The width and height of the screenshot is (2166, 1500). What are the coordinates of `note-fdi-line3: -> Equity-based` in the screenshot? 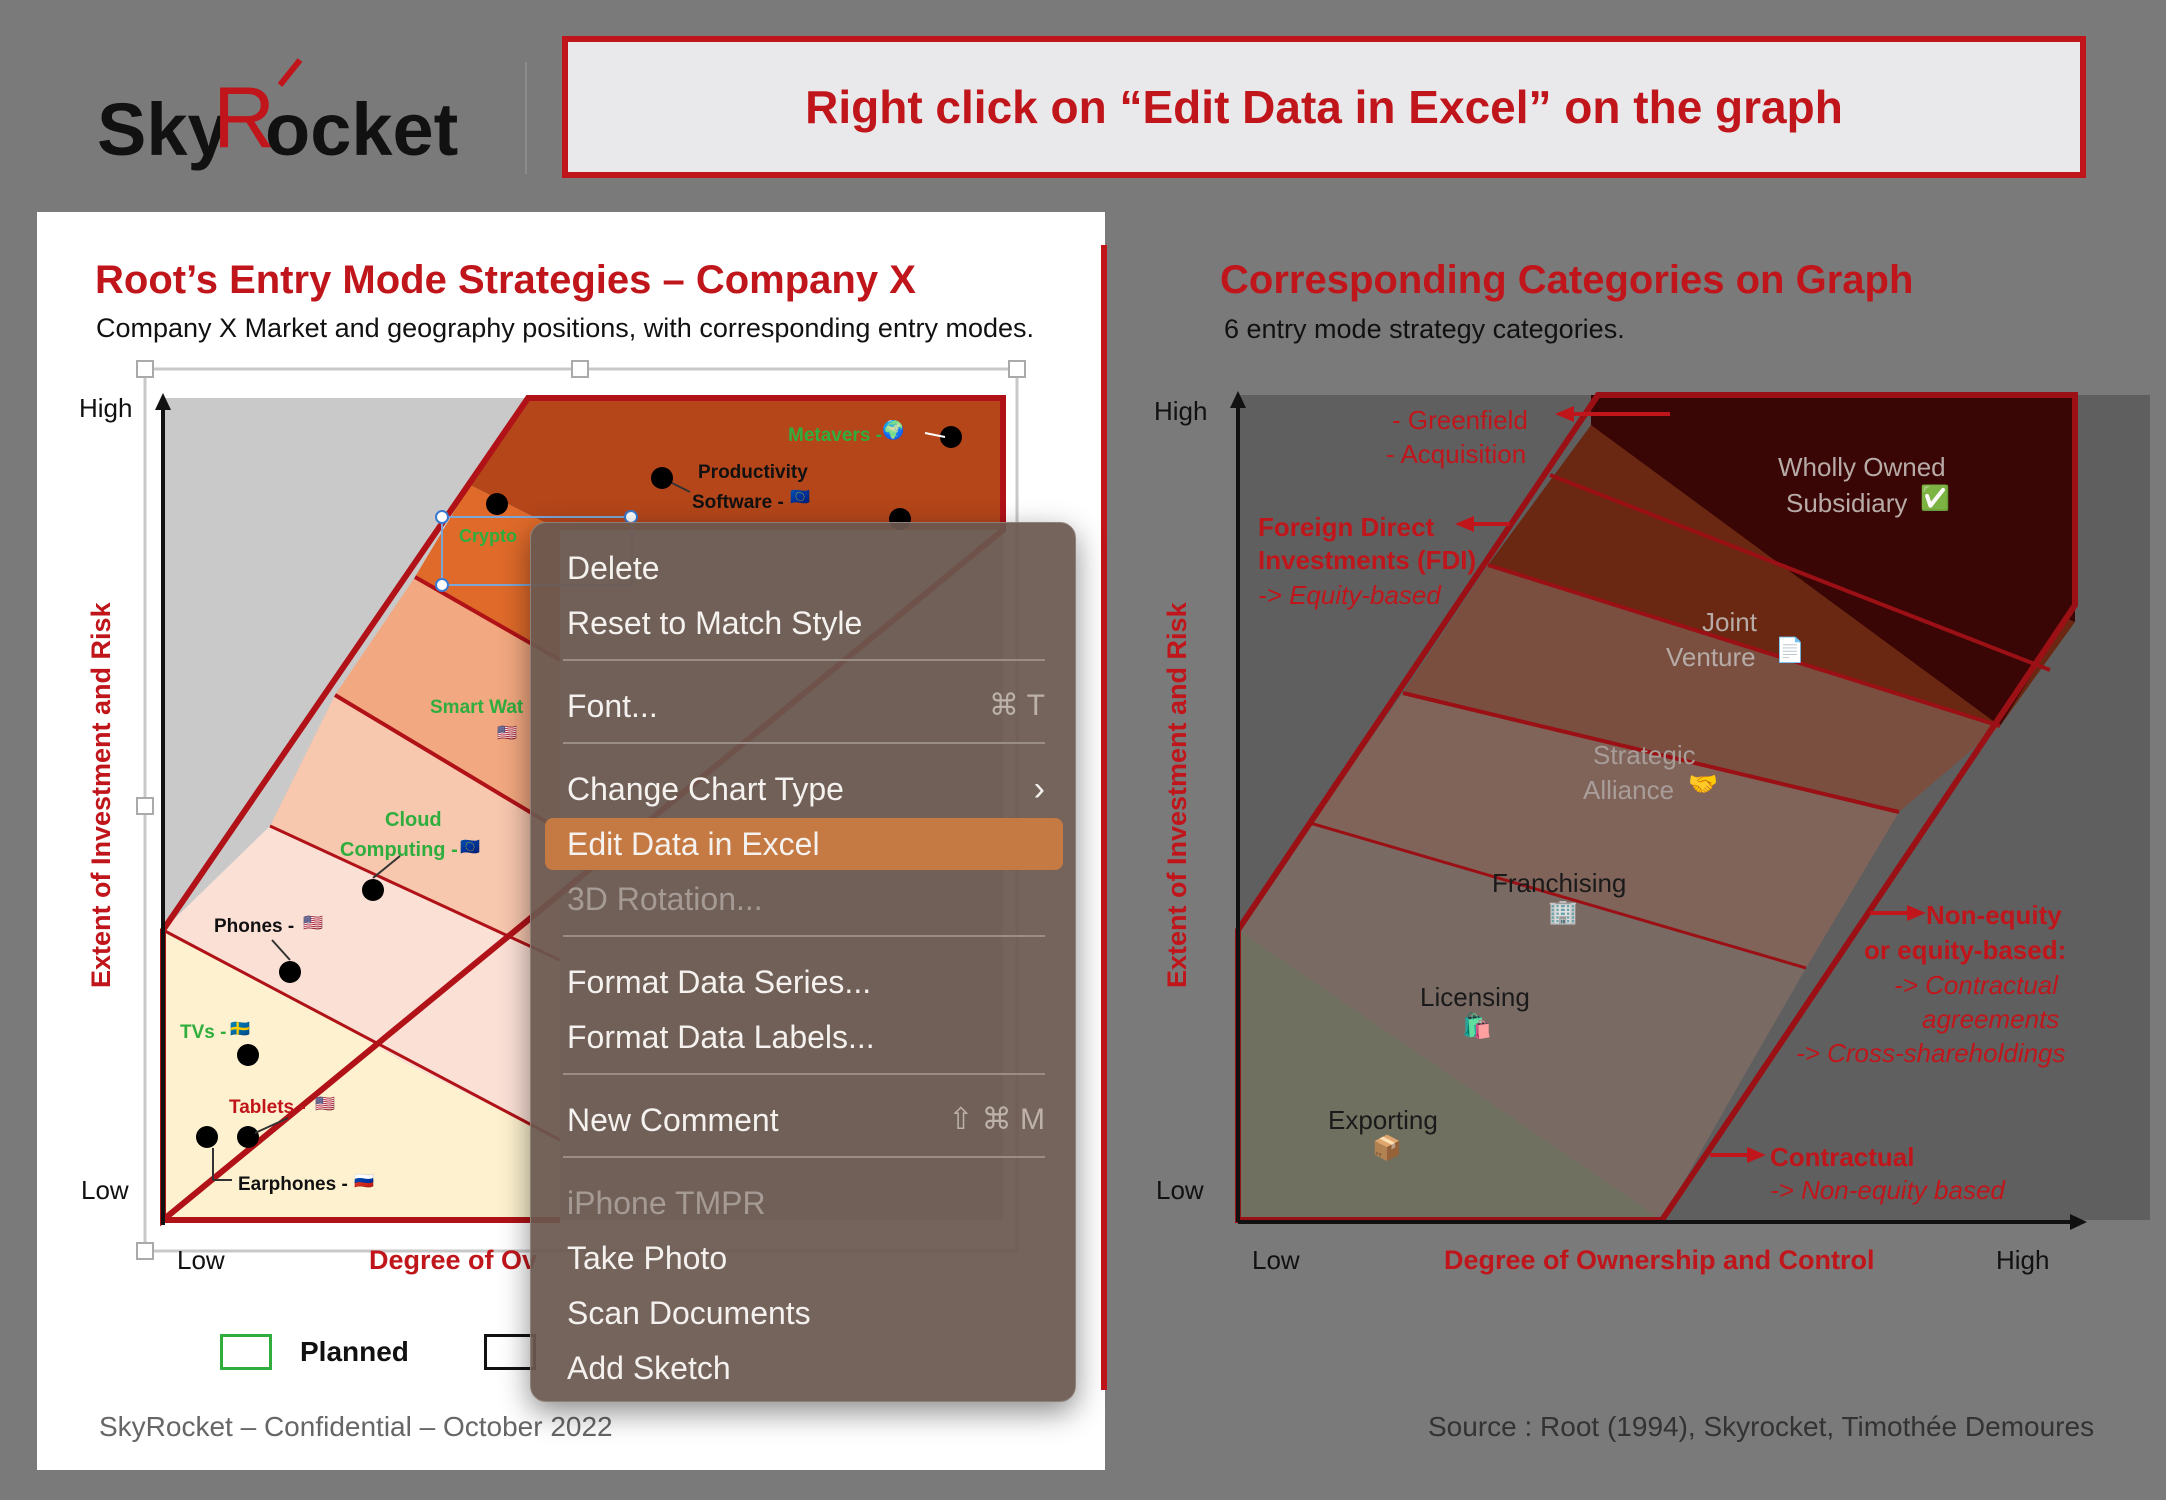 It's located at (1349, 595).